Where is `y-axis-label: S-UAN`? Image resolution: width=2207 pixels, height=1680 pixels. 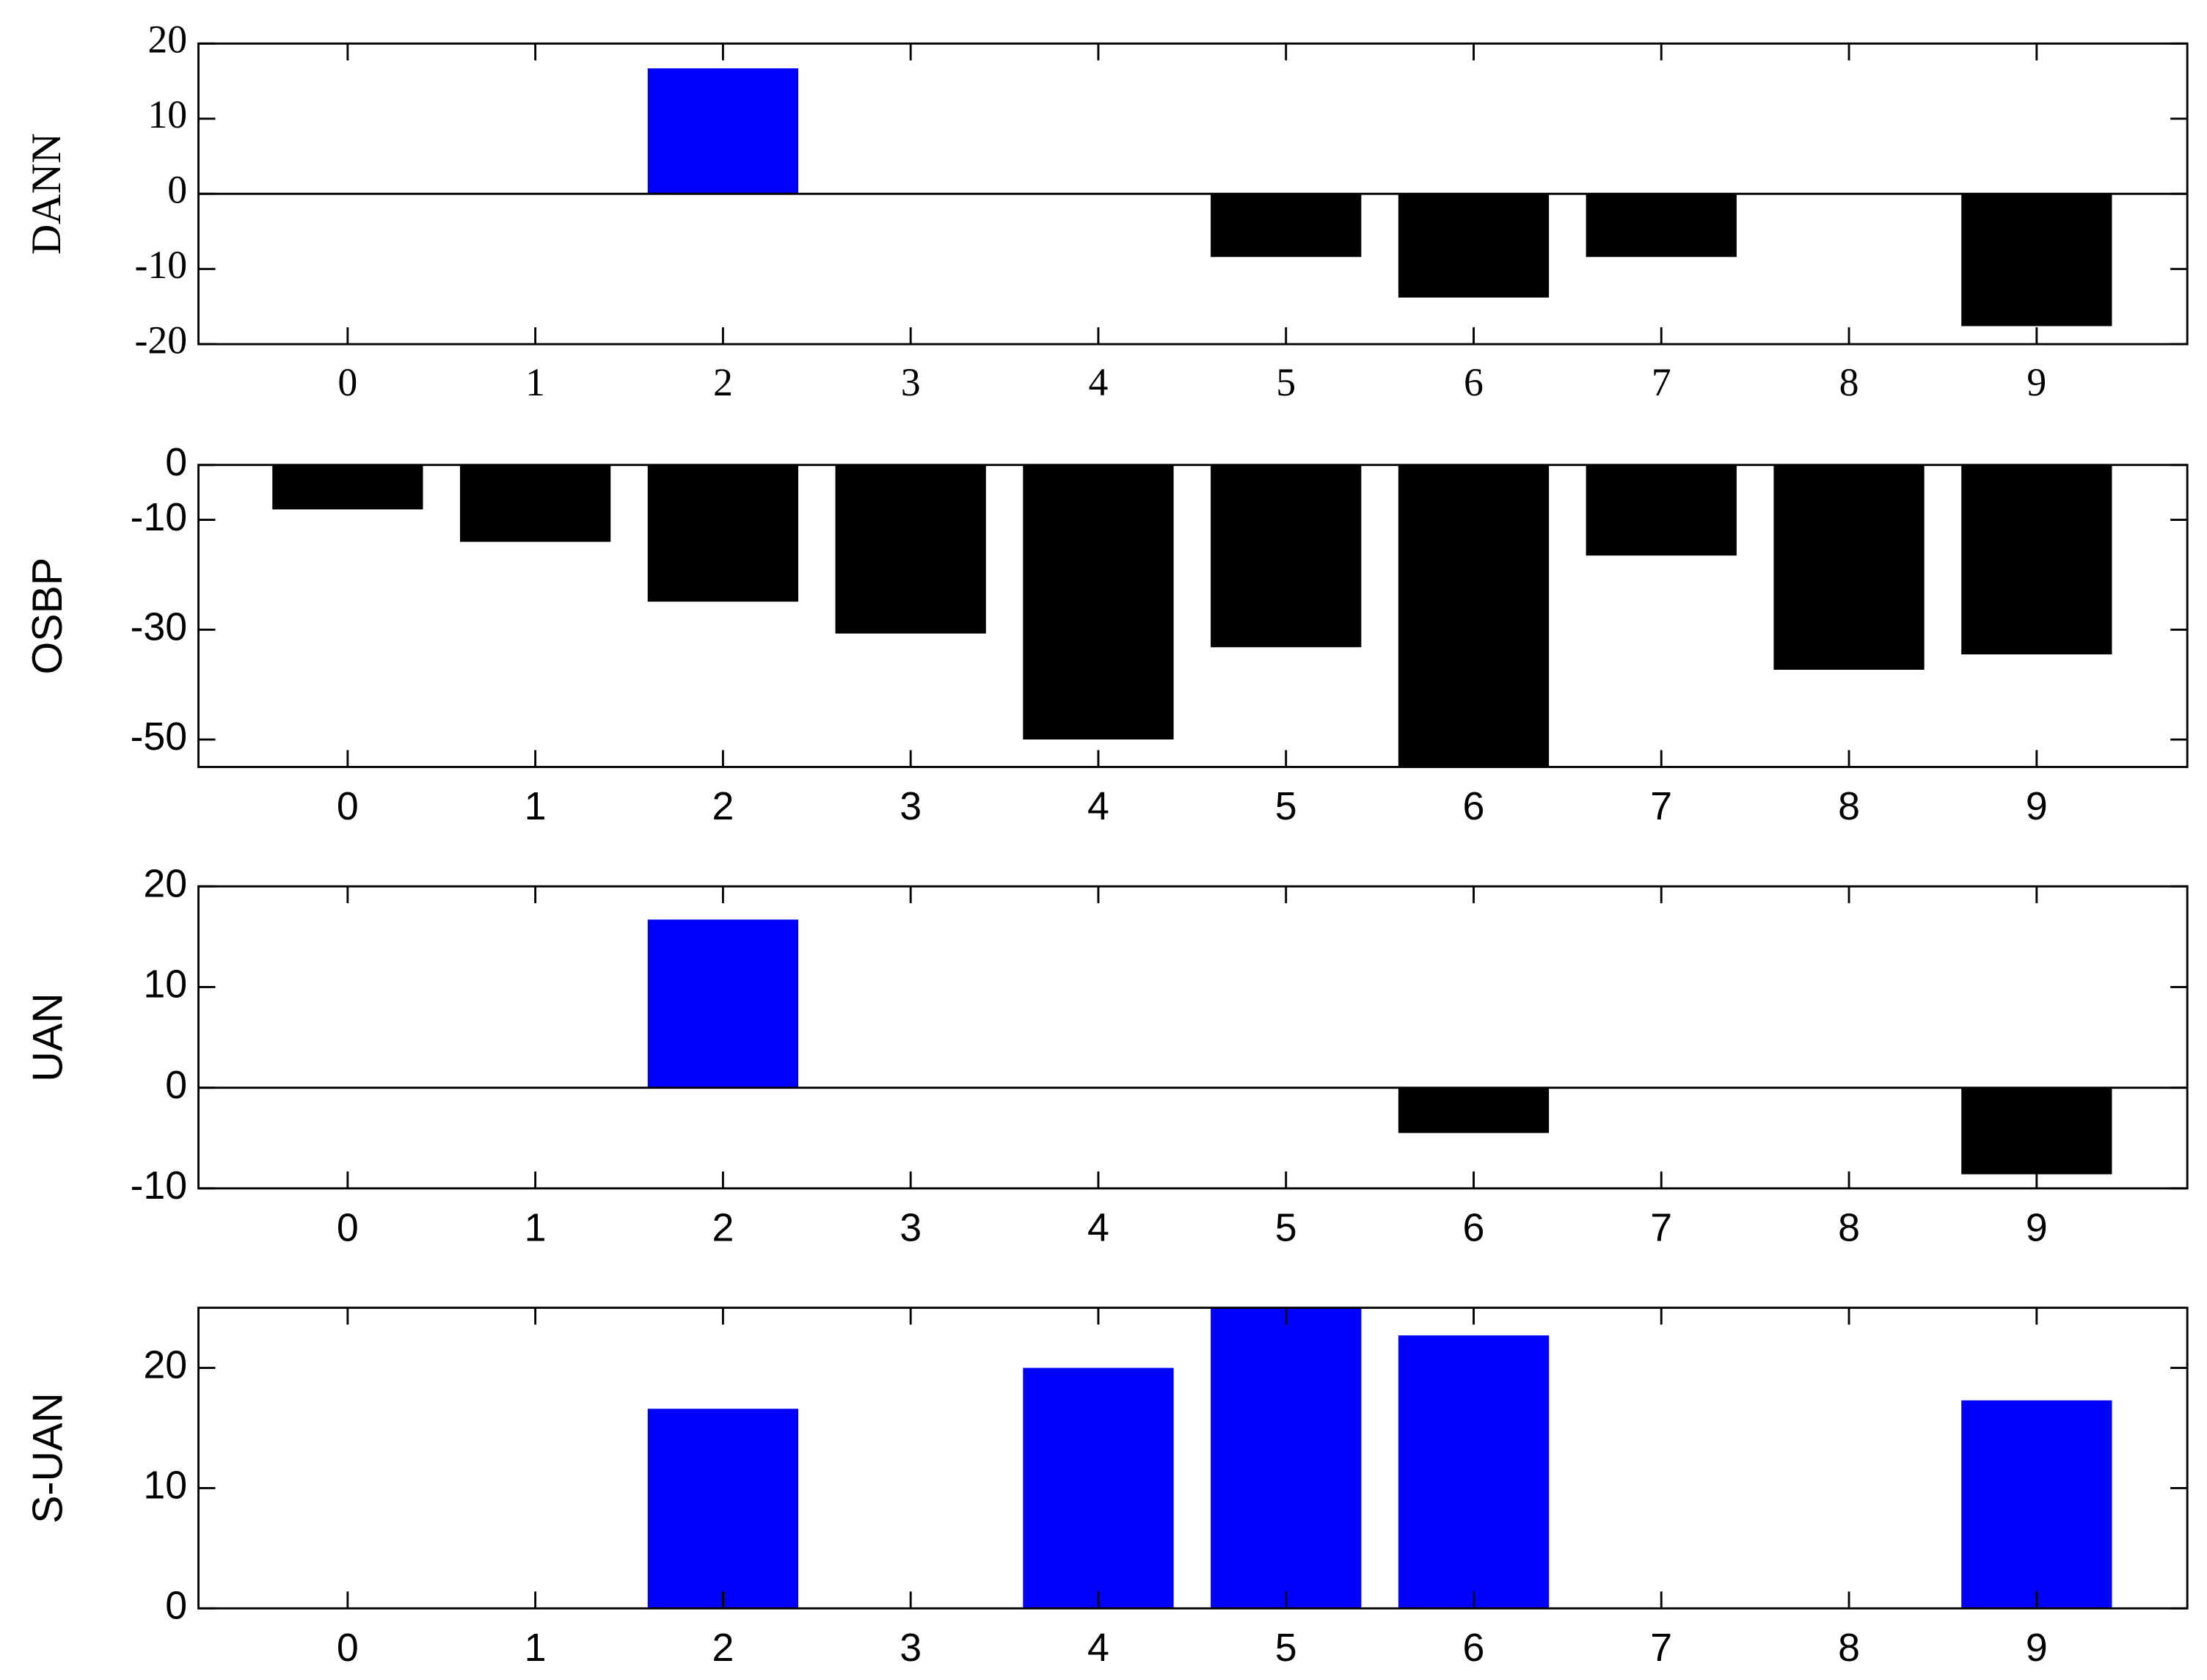
y-axis-label: S-UAN is located at coordinates (48, 1458).